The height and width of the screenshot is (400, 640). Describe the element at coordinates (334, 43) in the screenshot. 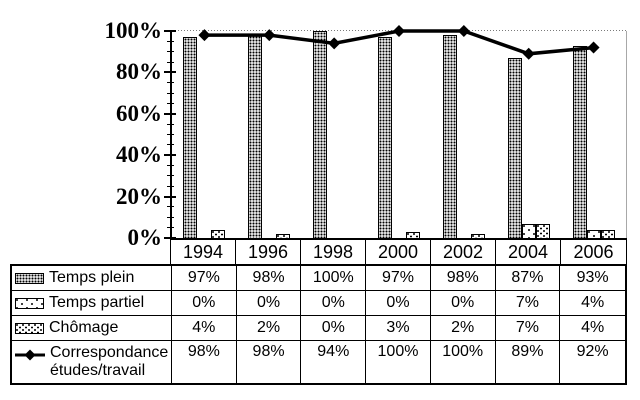

I see `diamond-marker-1998` at that location.